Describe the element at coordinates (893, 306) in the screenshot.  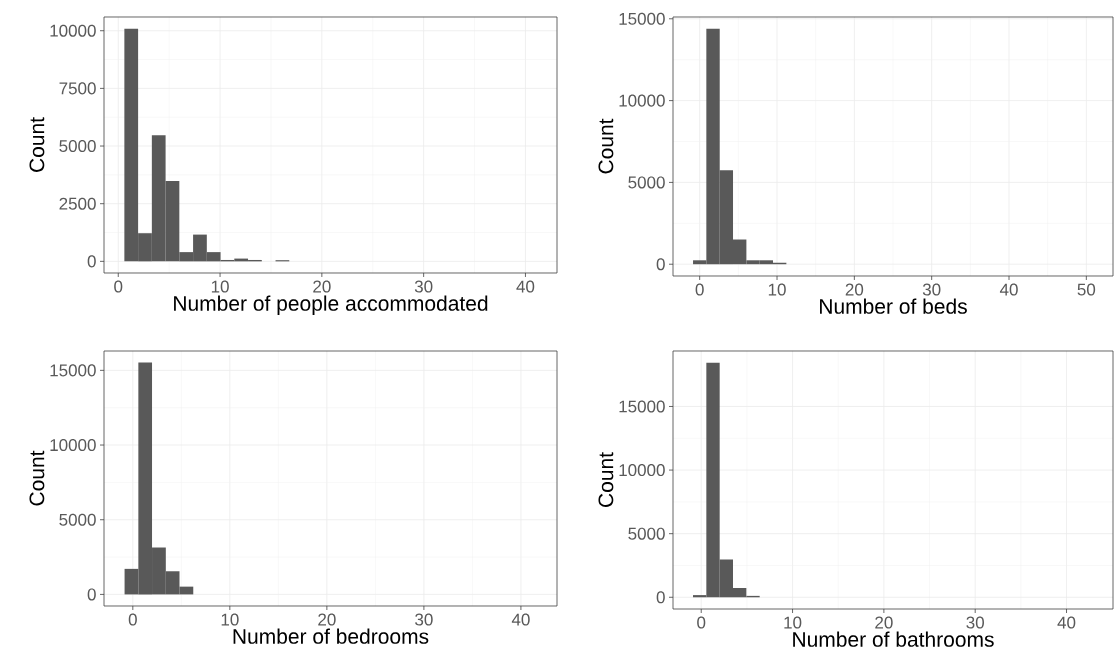
I see `x-axis-title: Number of beds` at that location.